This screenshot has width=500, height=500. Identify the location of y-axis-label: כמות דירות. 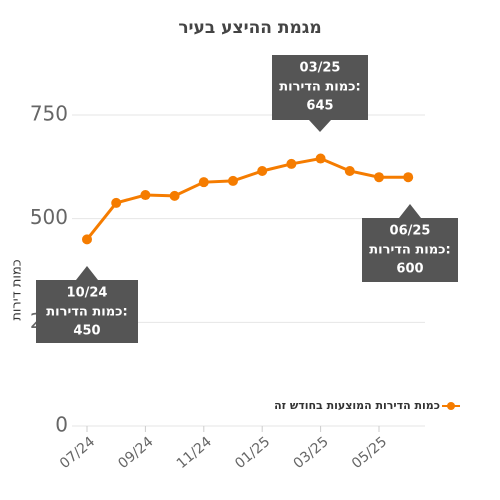
(17, 289).